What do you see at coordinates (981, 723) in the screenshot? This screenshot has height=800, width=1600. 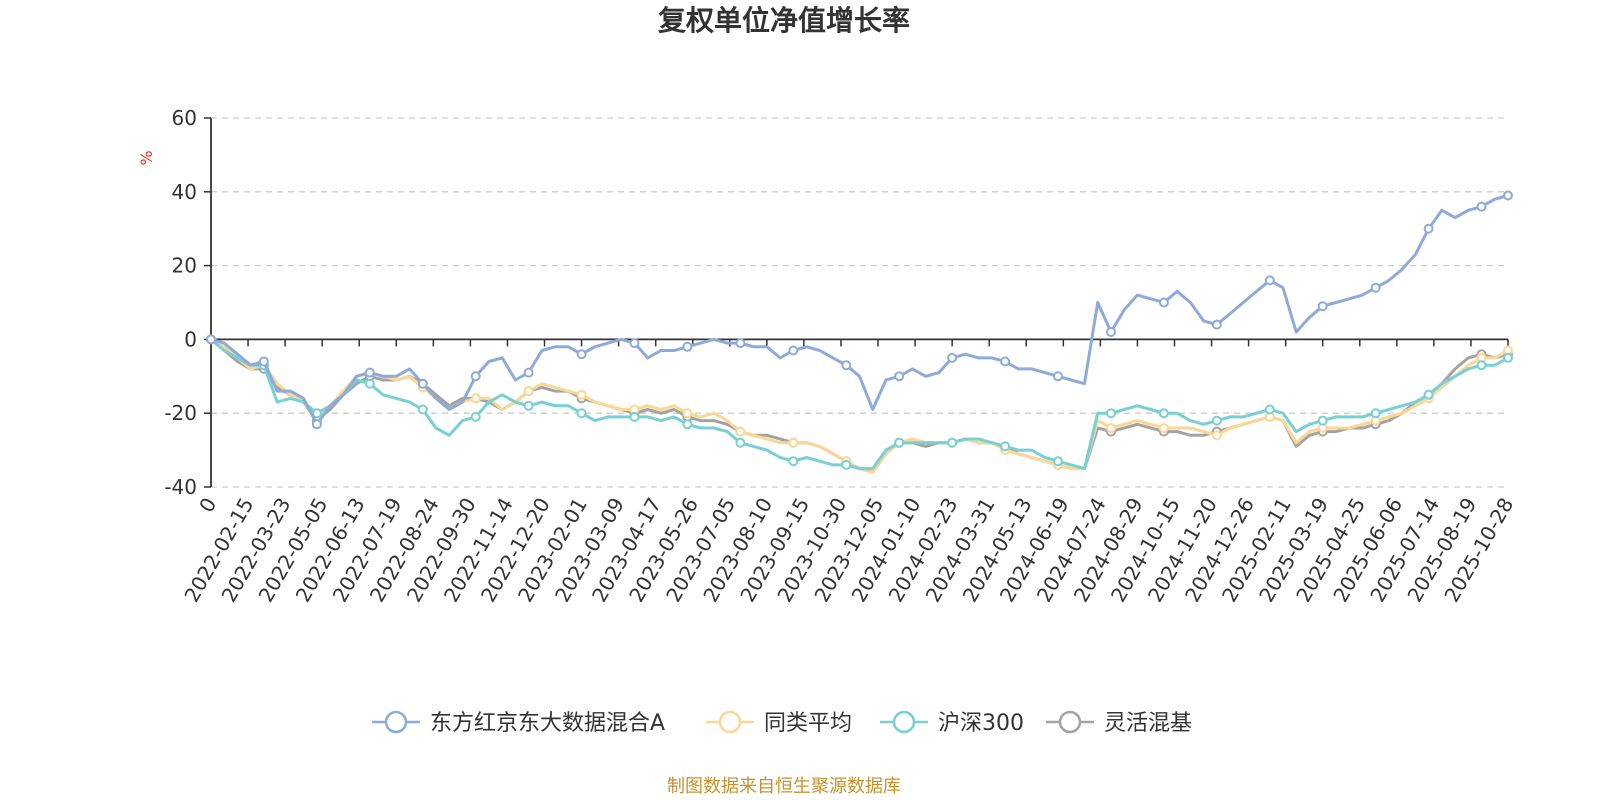 I see `legend-label: 沪深300` at bounding box center [981, 723].